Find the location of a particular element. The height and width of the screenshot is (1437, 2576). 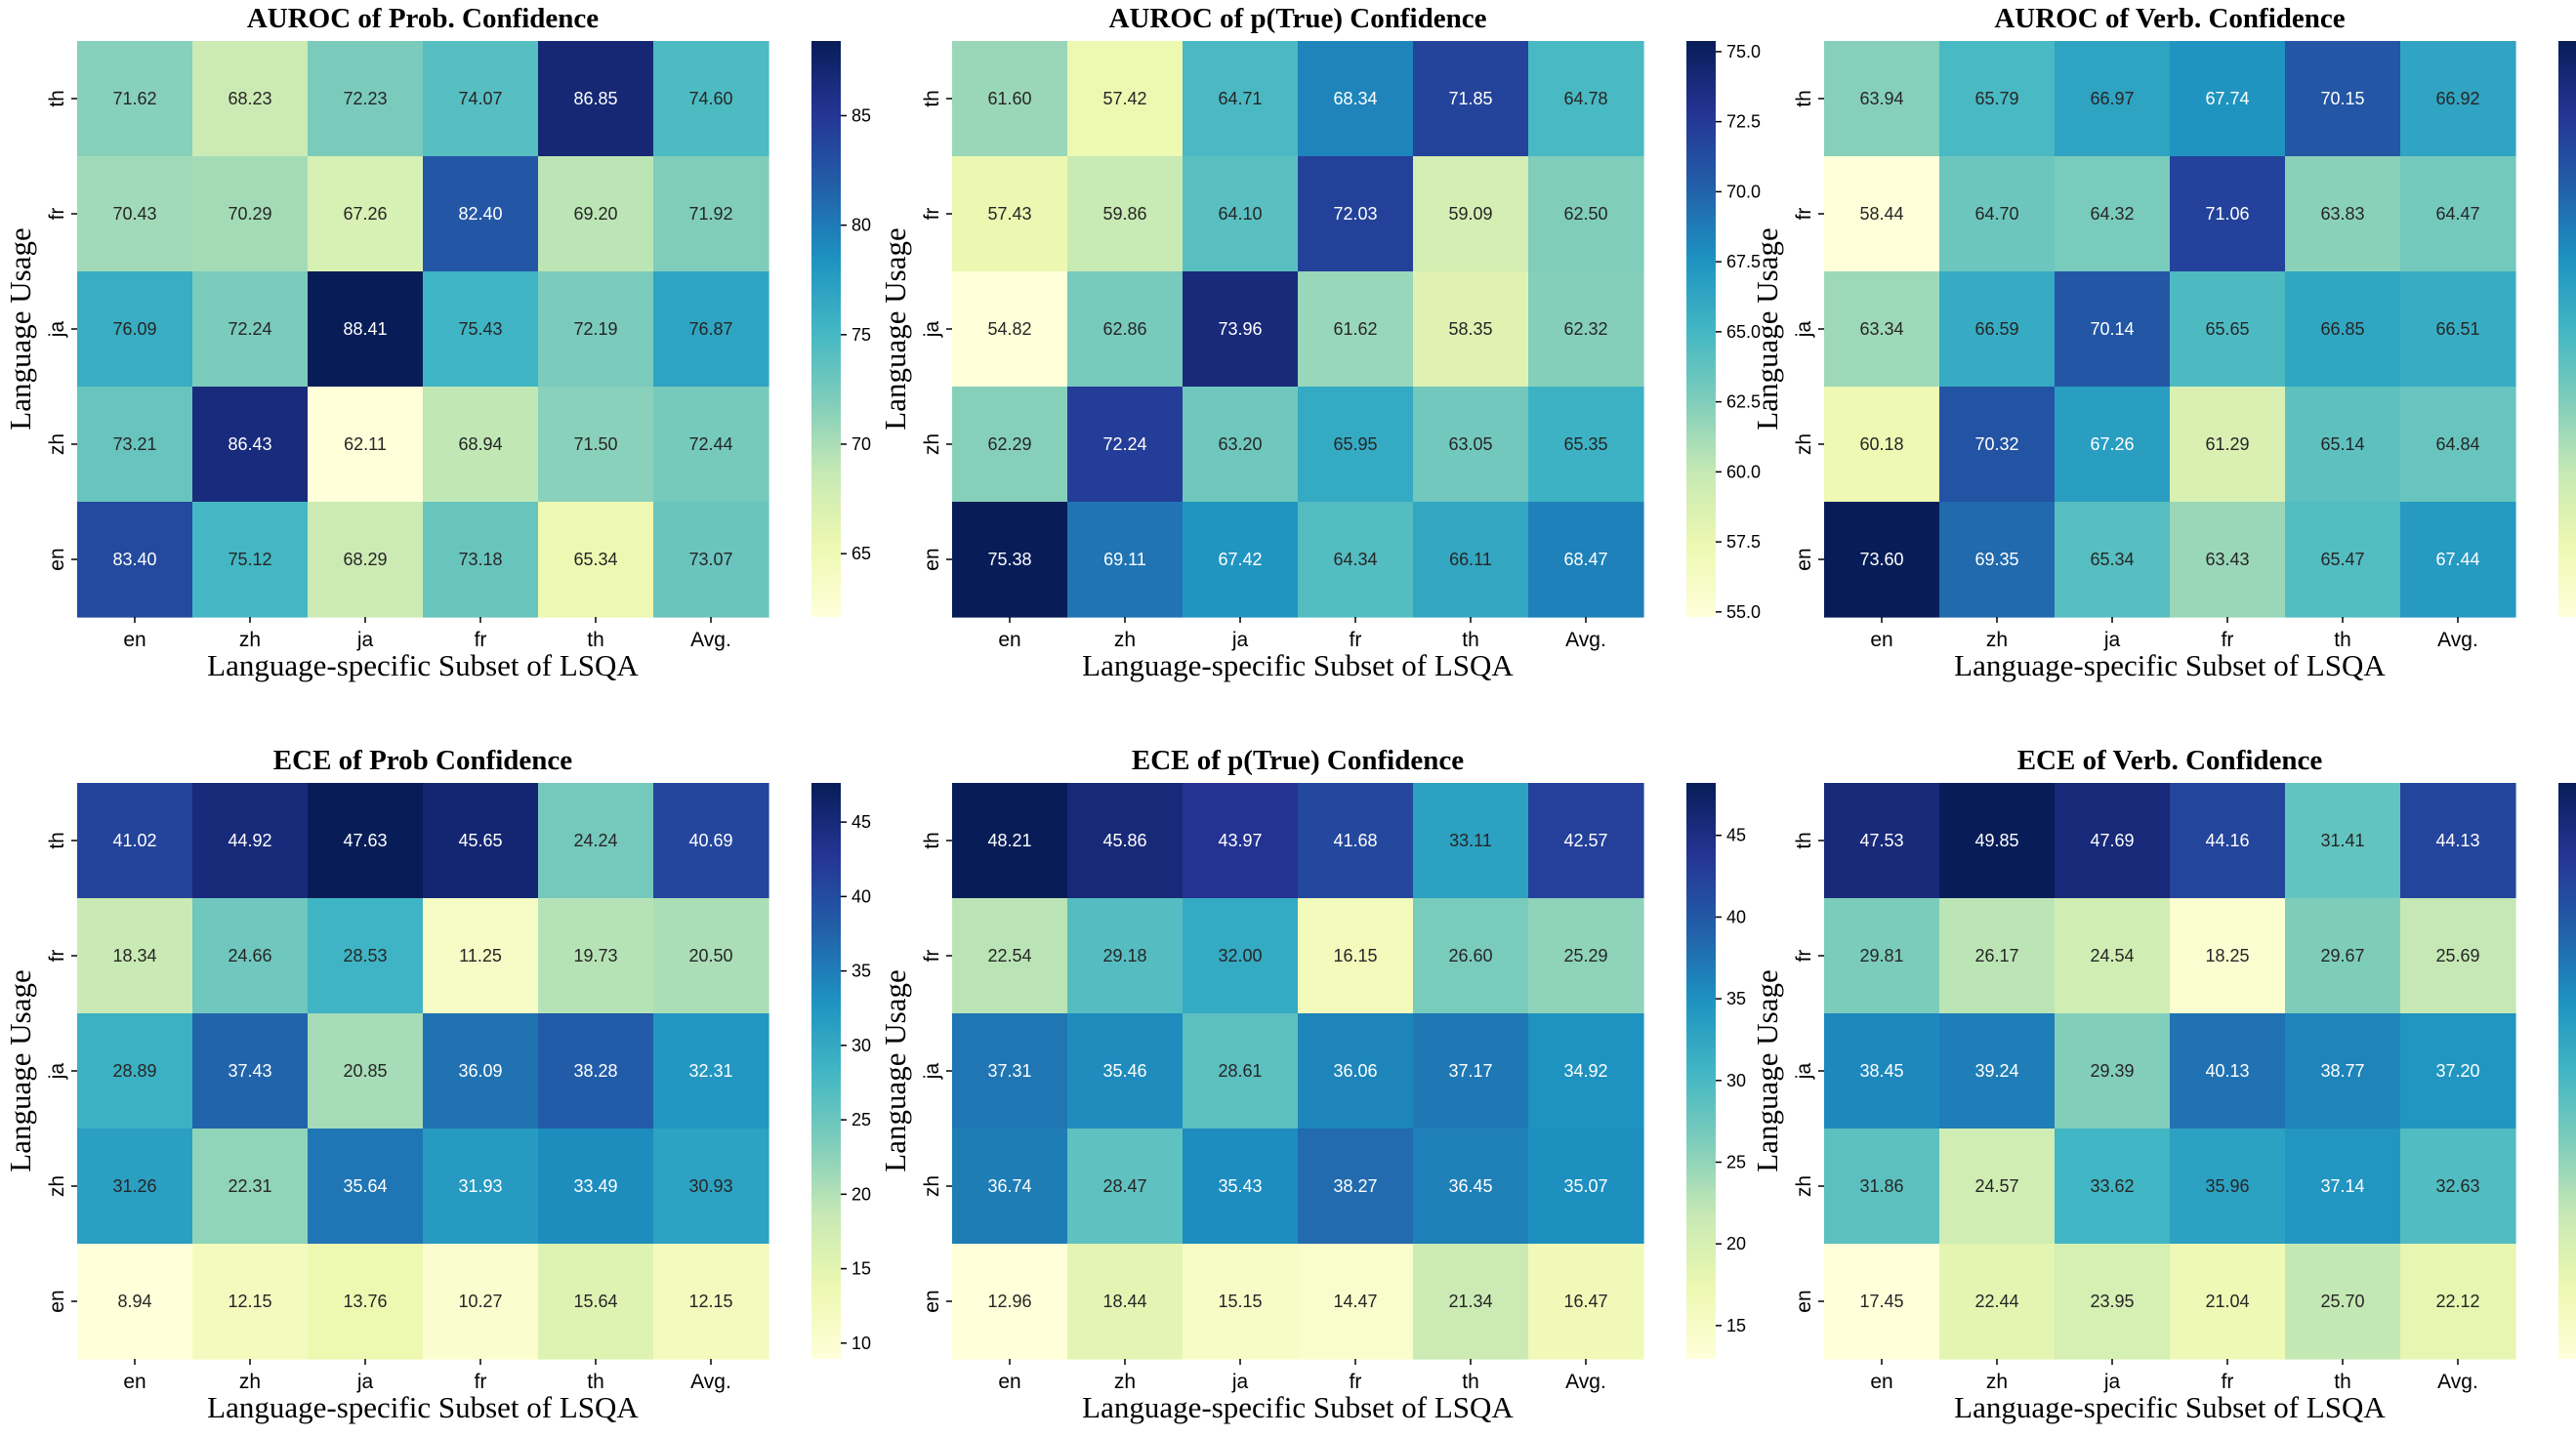

cell-value-label: 86.85 is located at coordinates (595, 98).